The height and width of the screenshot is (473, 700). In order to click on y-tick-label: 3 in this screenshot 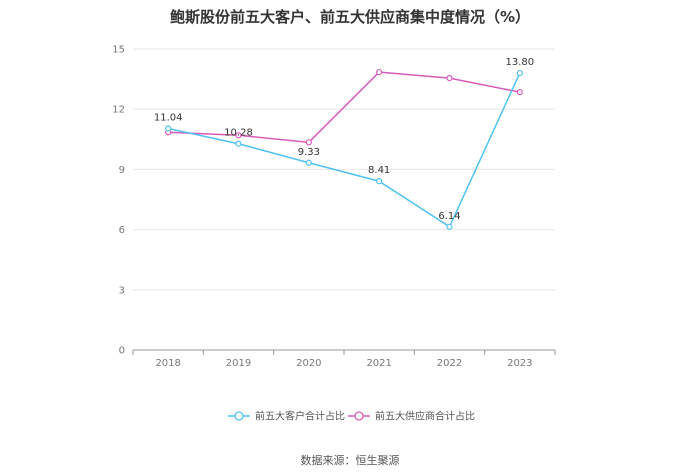, I will do `click(122, 290)`.